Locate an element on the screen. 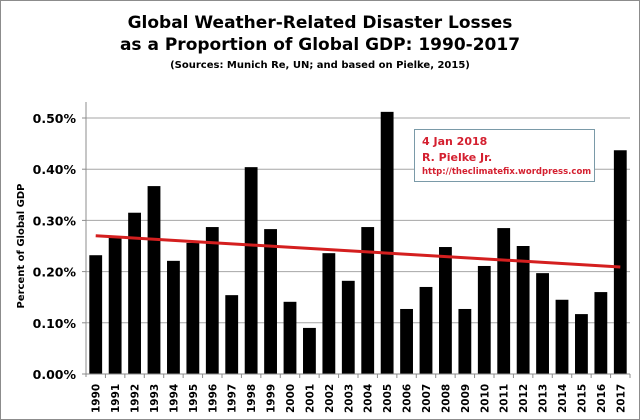  trendline is located at coordinates (358, 251).